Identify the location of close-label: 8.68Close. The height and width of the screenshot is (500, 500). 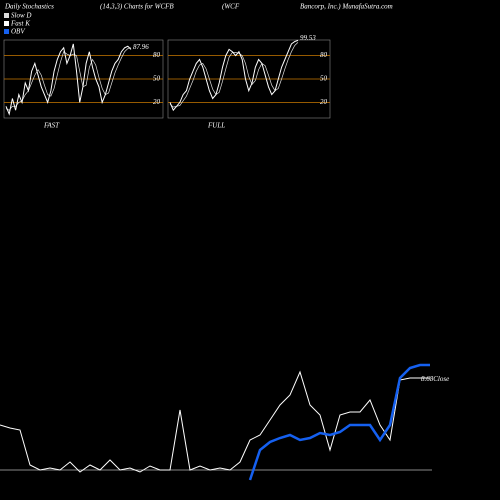
(435, 379).